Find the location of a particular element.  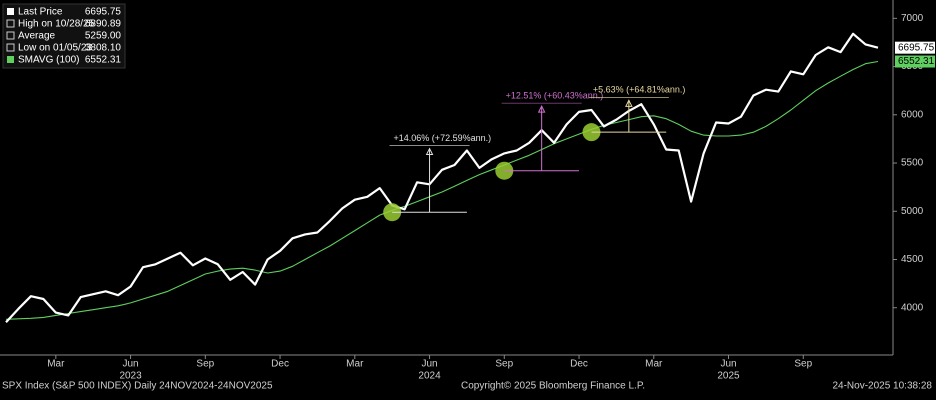

legend-label: Low on 01/05/23 is located at coordinates (55, 48).